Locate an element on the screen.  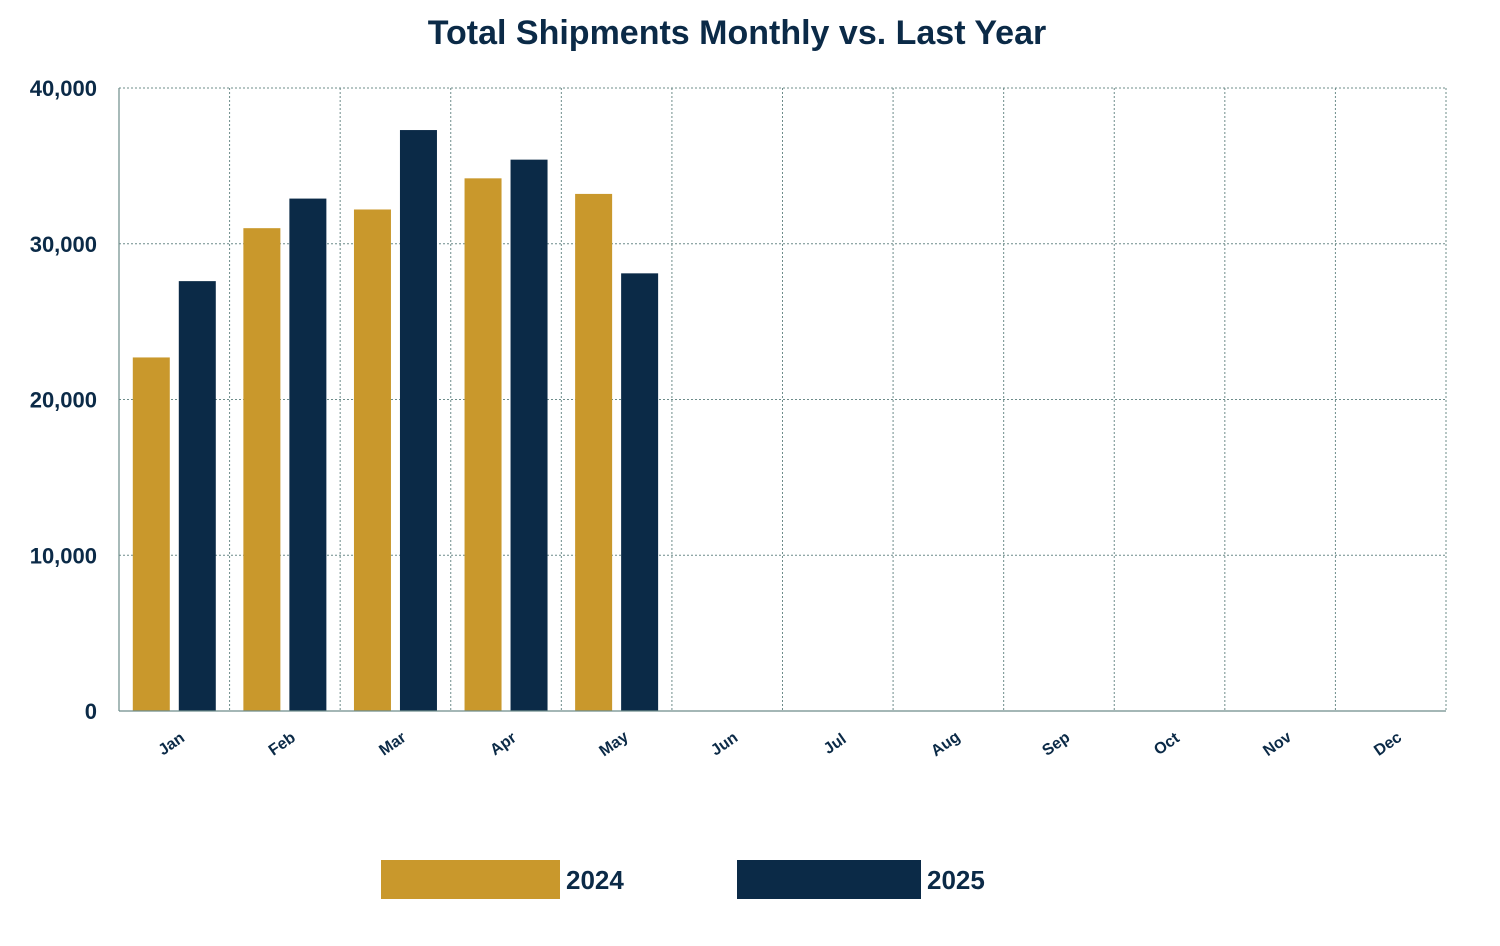
bar-2025-jan is located at coordinates (197, 496).